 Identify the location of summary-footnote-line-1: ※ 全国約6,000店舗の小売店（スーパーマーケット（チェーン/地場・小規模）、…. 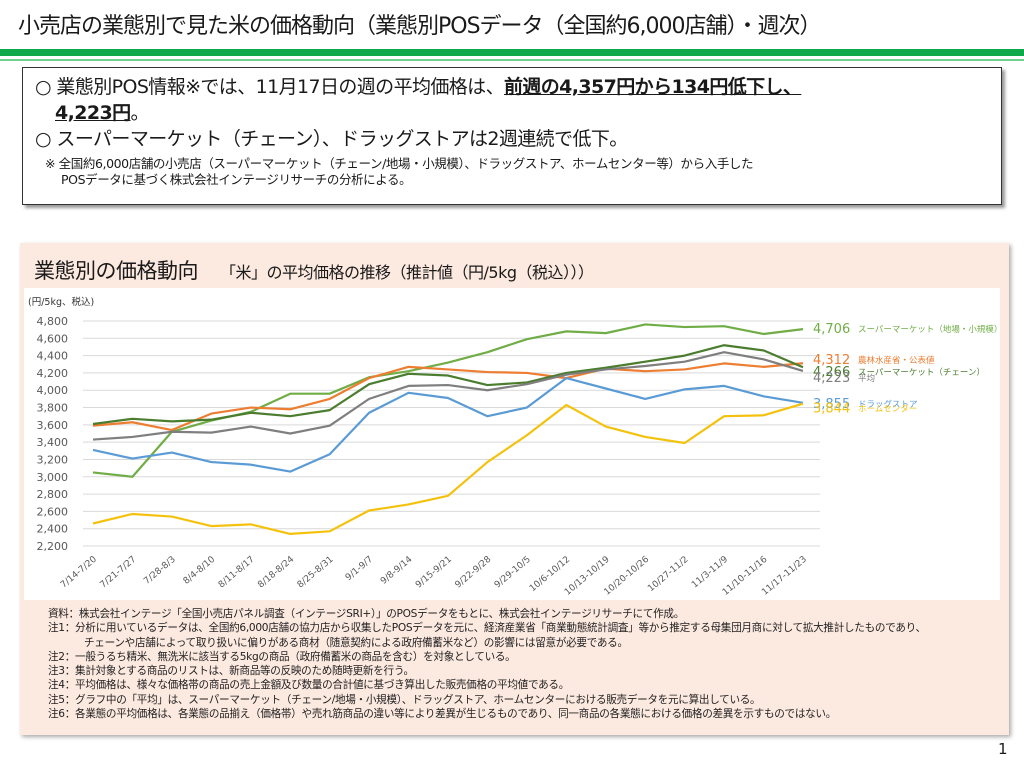
(399, 163).